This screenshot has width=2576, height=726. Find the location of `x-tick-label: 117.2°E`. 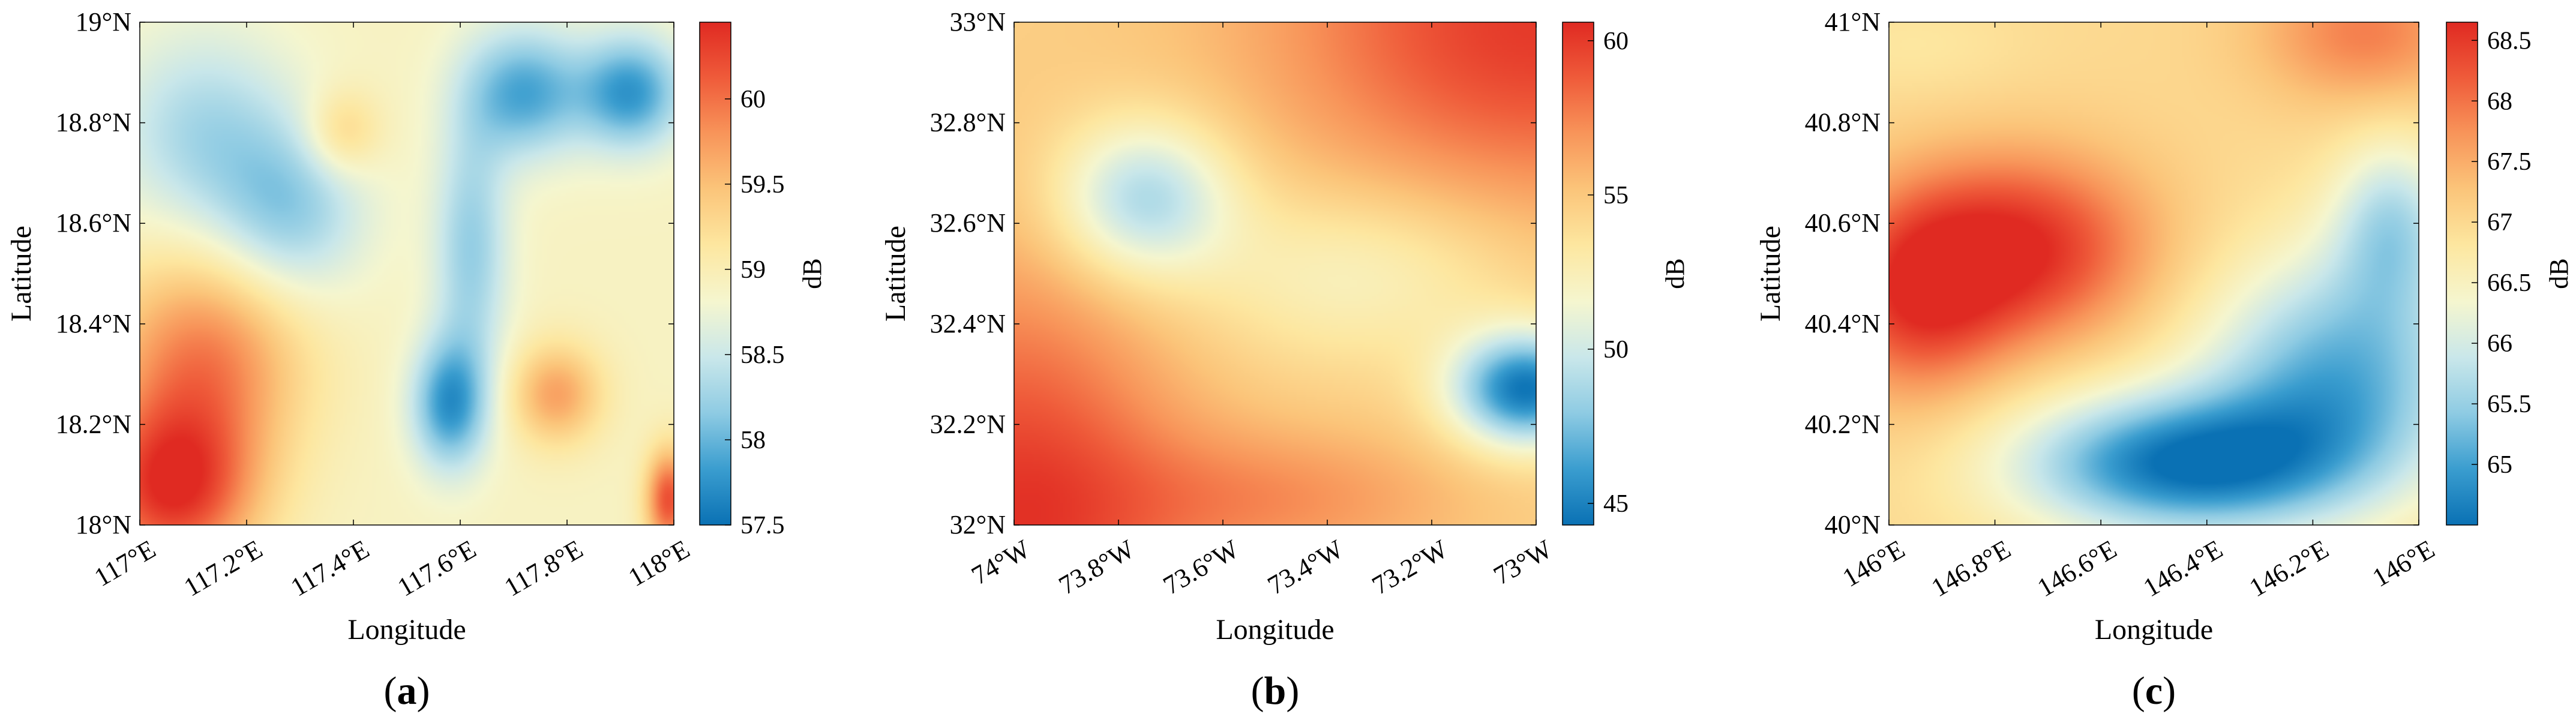

x-tick-label: 117.2°E is located at coordinates (223, 568).